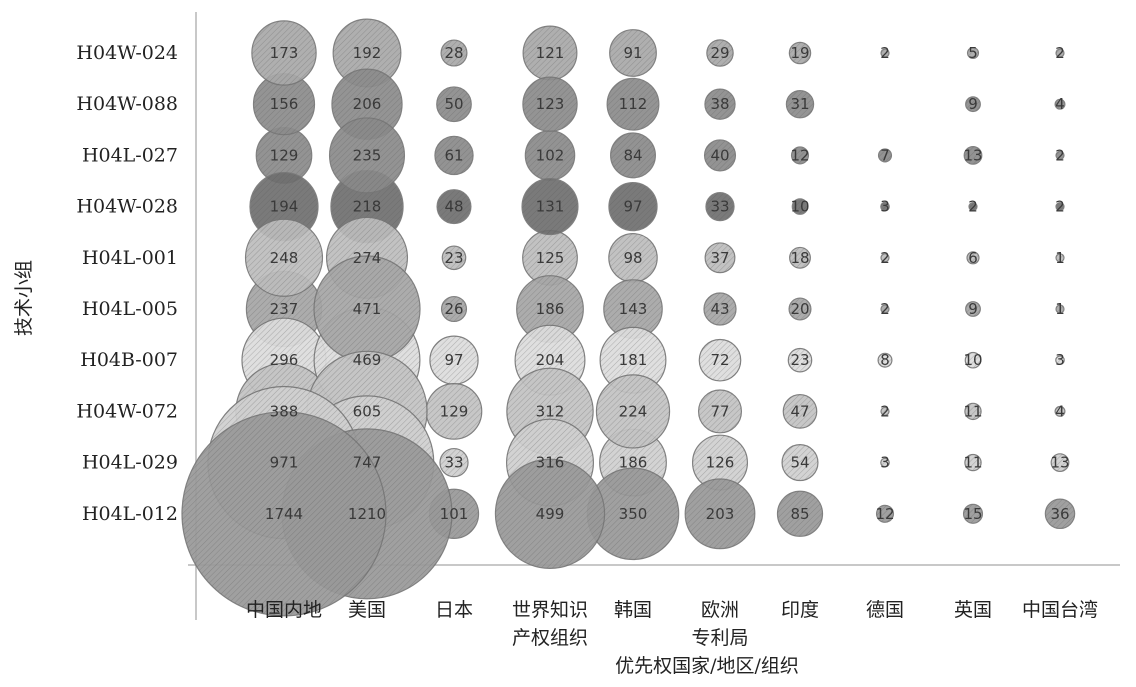 The image size is (1136, 687). I want to click on column-label: 美国, so click(367, 610).